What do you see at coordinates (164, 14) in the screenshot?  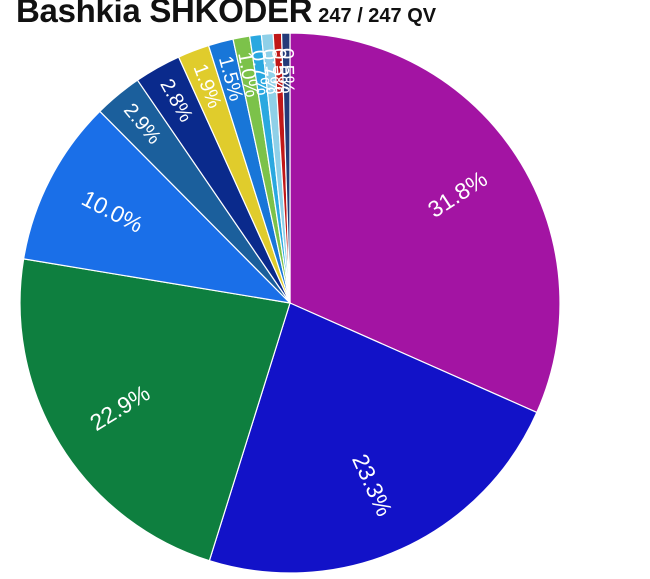 I see `chart-title: Bashkia SHKODER` at bounding box center [164, 14].